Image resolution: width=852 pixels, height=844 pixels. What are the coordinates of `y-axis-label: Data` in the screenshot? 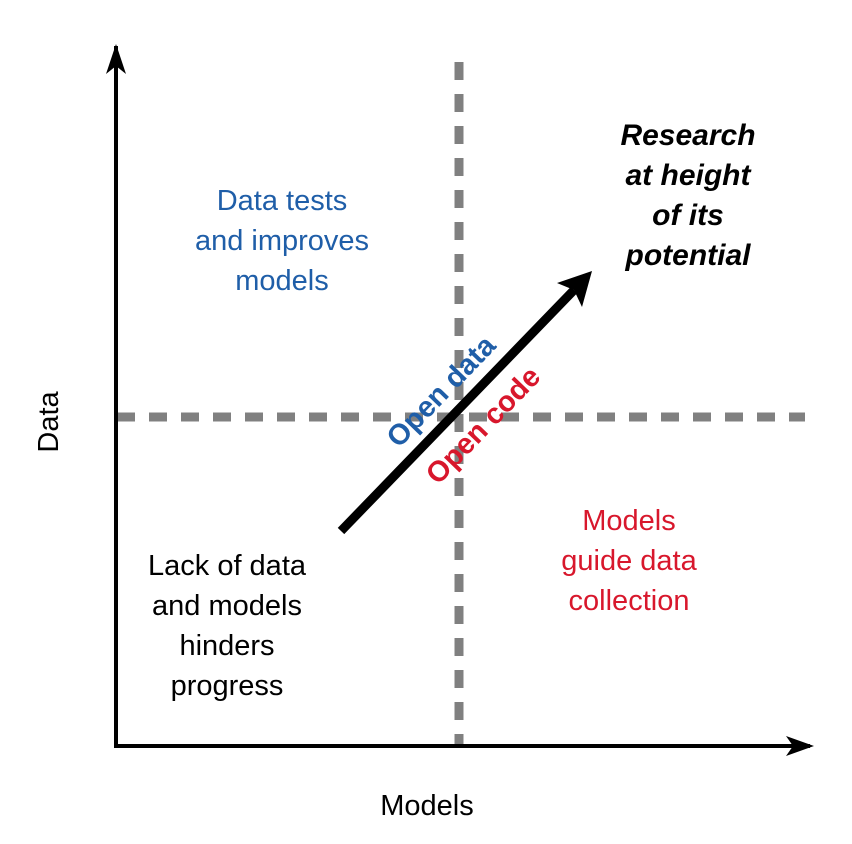 It's located at (49, 422).